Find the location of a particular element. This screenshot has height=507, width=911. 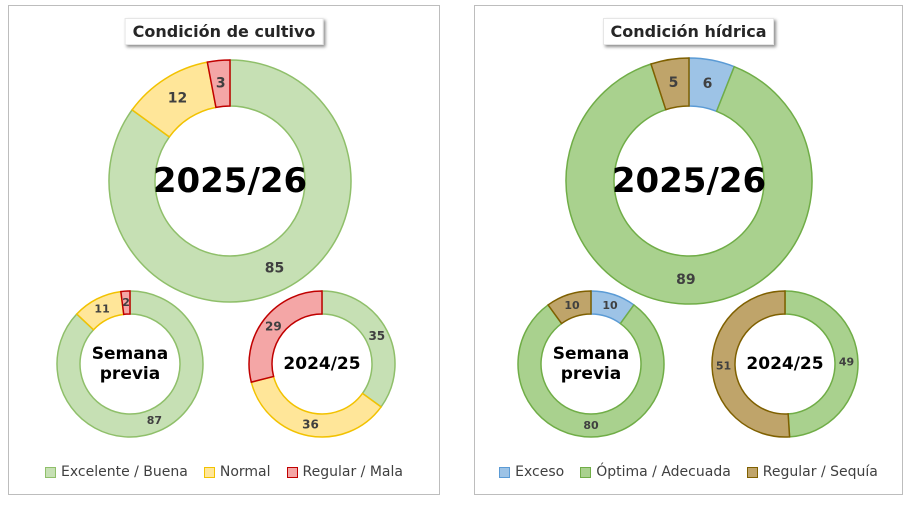

data-label: 2 is located at coordinates (126, 302).